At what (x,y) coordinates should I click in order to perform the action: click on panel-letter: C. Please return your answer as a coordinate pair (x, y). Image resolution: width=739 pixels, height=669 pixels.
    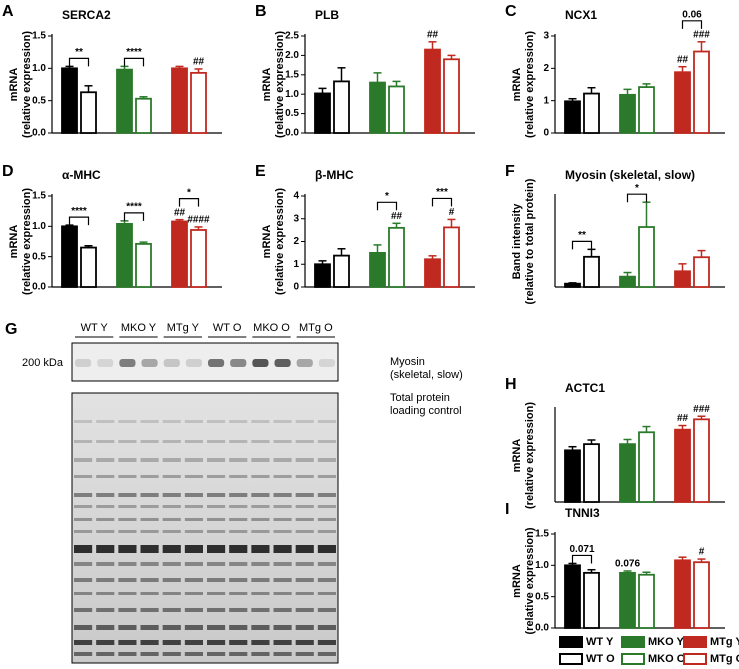
    Looking at the image, I should click on (511, 11).